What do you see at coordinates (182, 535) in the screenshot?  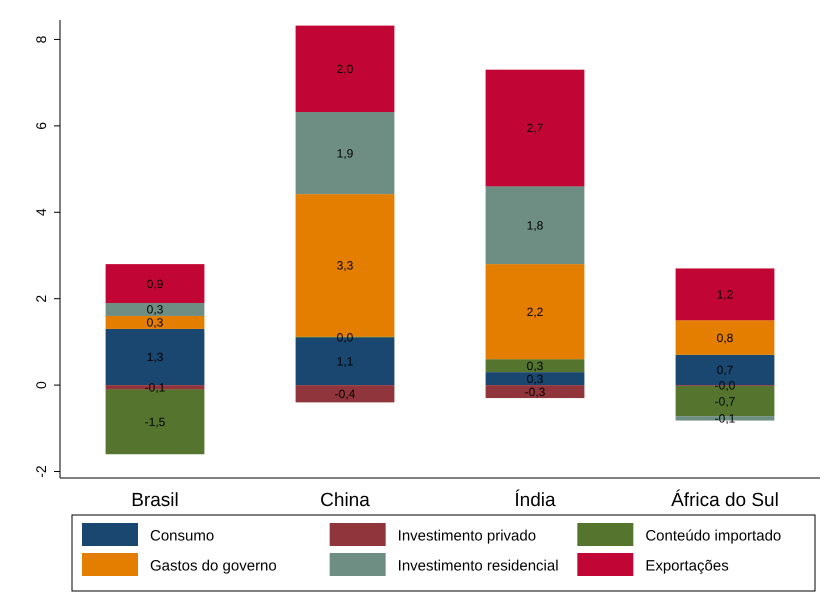 I see `legend-label: Consumo` at bounding box center [182, 535].